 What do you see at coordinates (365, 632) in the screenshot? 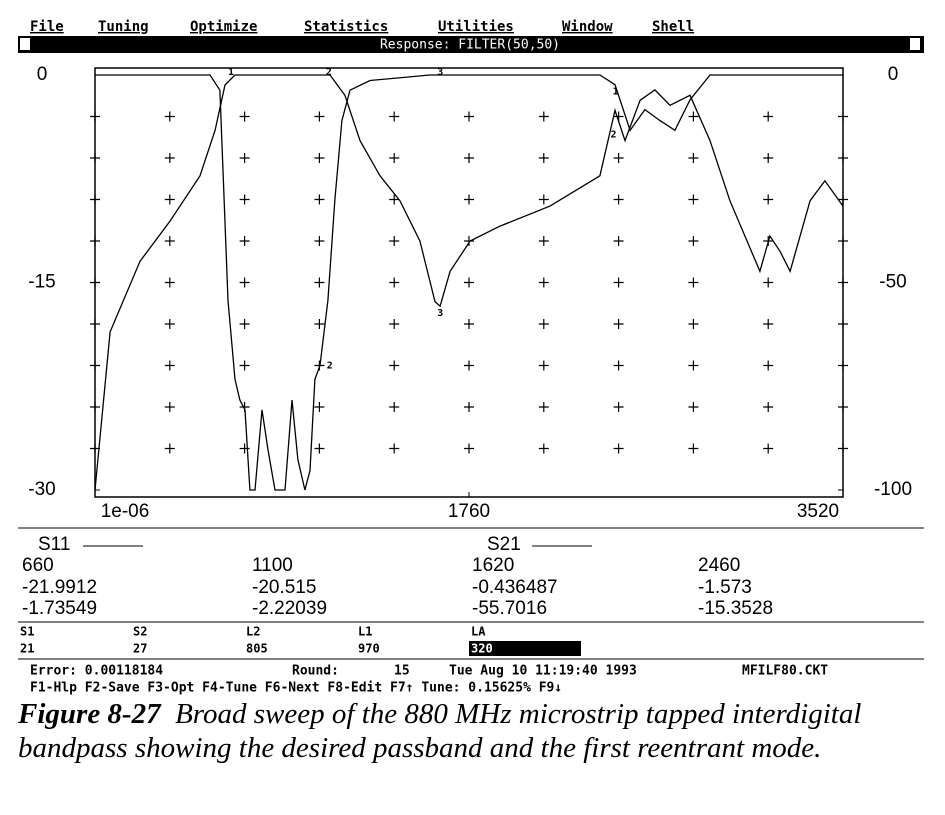
I see `param-name: L1` at bounding box center [365, 632].